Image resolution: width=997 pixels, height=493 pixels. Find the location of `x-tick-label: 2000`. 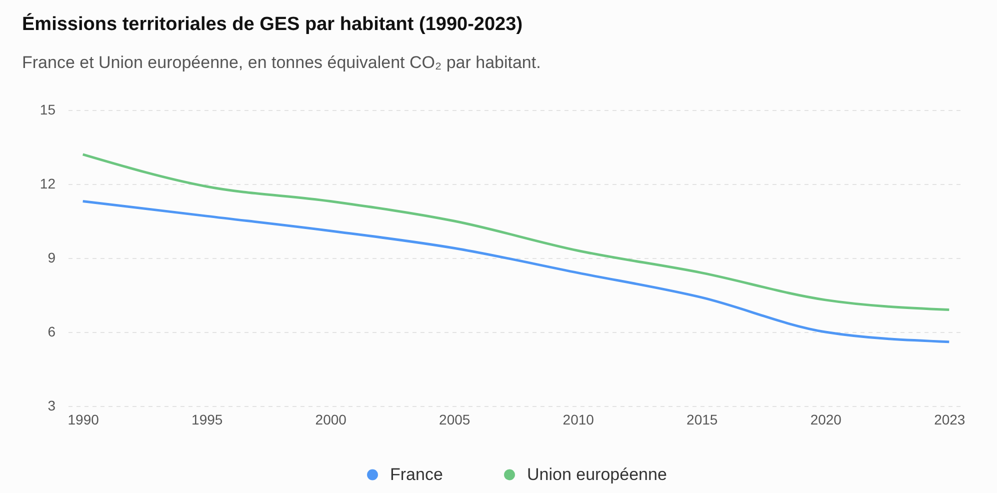

x-tick-label: 2000 is located at coordinates (331, 420).